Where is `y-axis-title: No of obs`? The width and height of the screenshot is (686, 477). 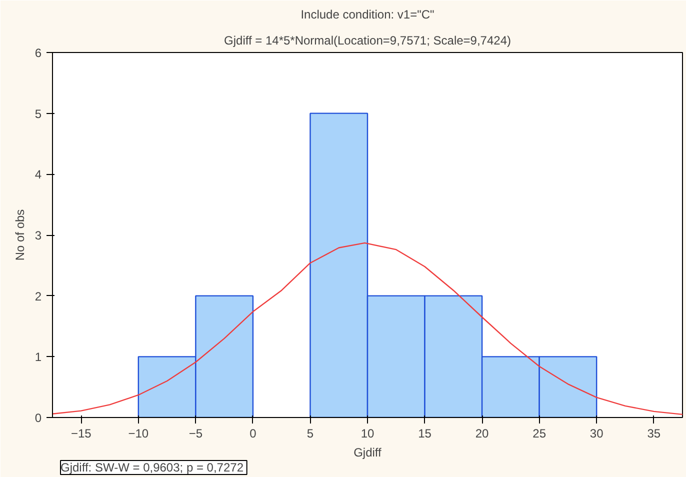
y-axis-title: No of obs is located at coordinates (19, 235).